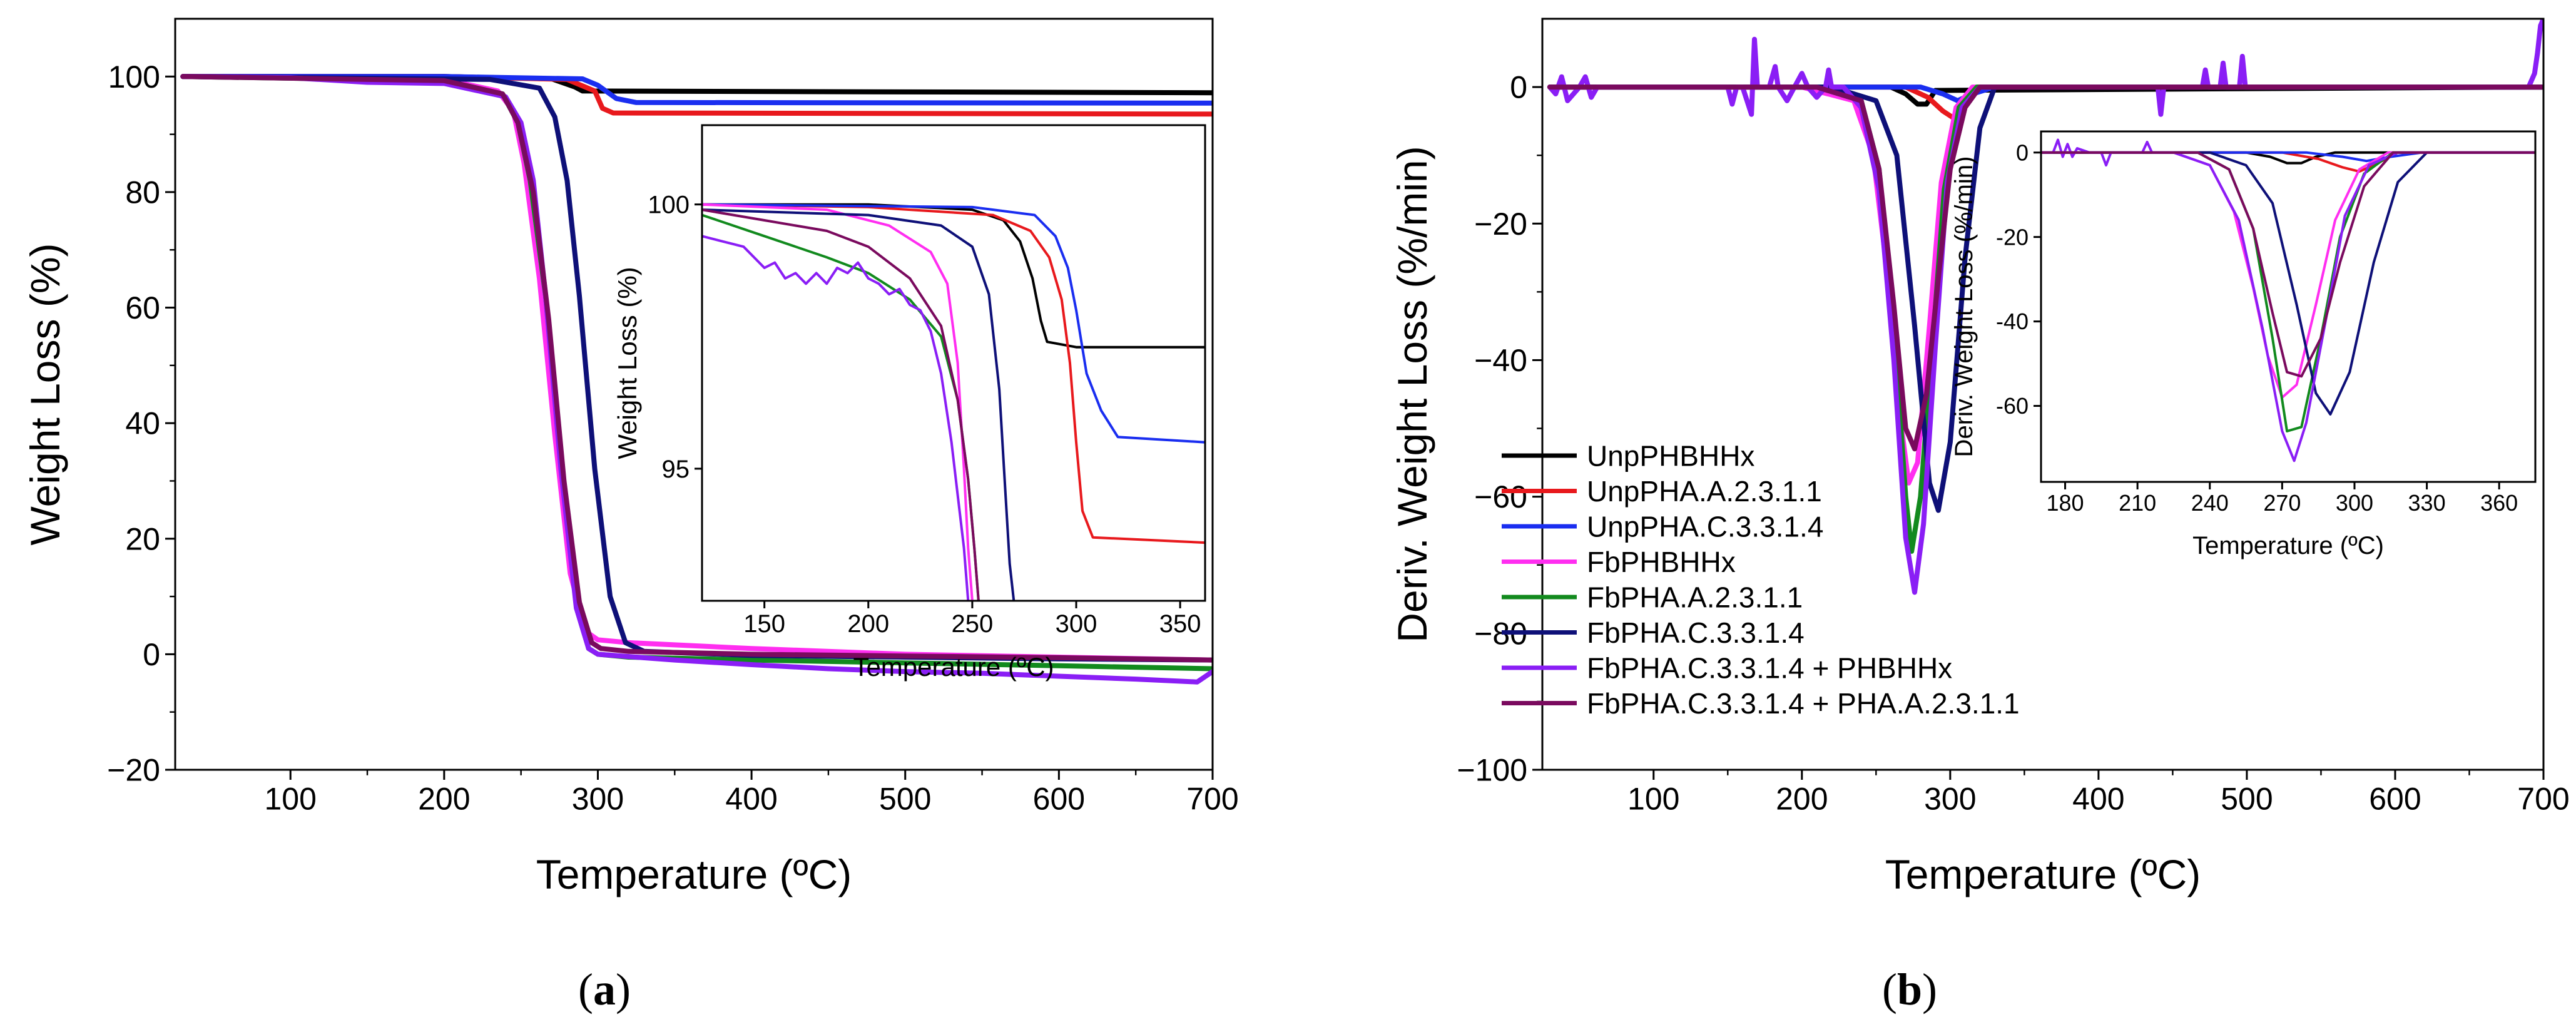 The image size is (2576, 1027). Describe the element at coordinates (598, 799) in the screenshot. I see `chart-a-main-x-tick-label: 300` at that location.